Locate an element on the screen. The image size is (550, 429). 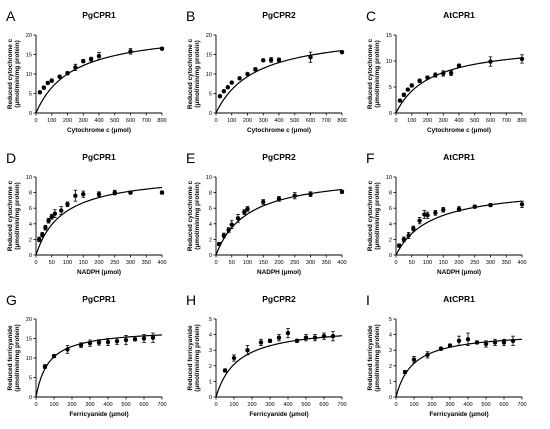
panel-f-x-tick-label: 250 is located at coordinates (474, 263).